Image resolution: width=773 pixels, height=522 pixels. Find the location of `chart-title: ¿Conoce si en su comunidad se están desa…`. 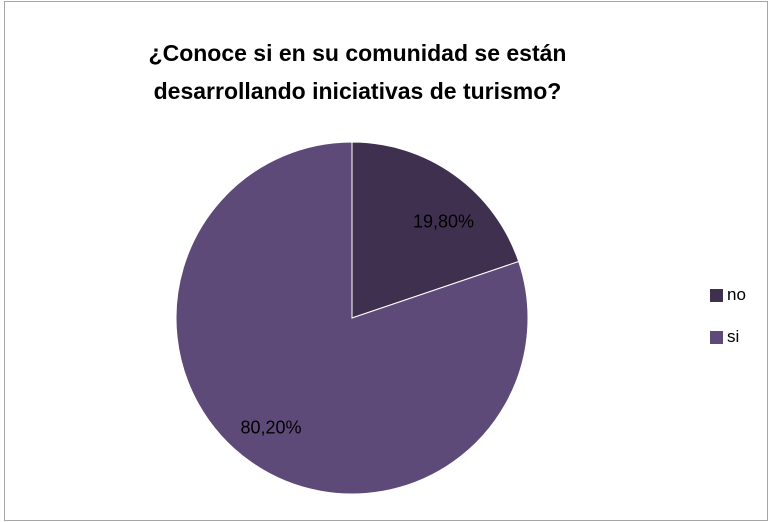

chart-title: ¿Conoce si en su comunidad se están desa… is located at coordinates (357, 72).